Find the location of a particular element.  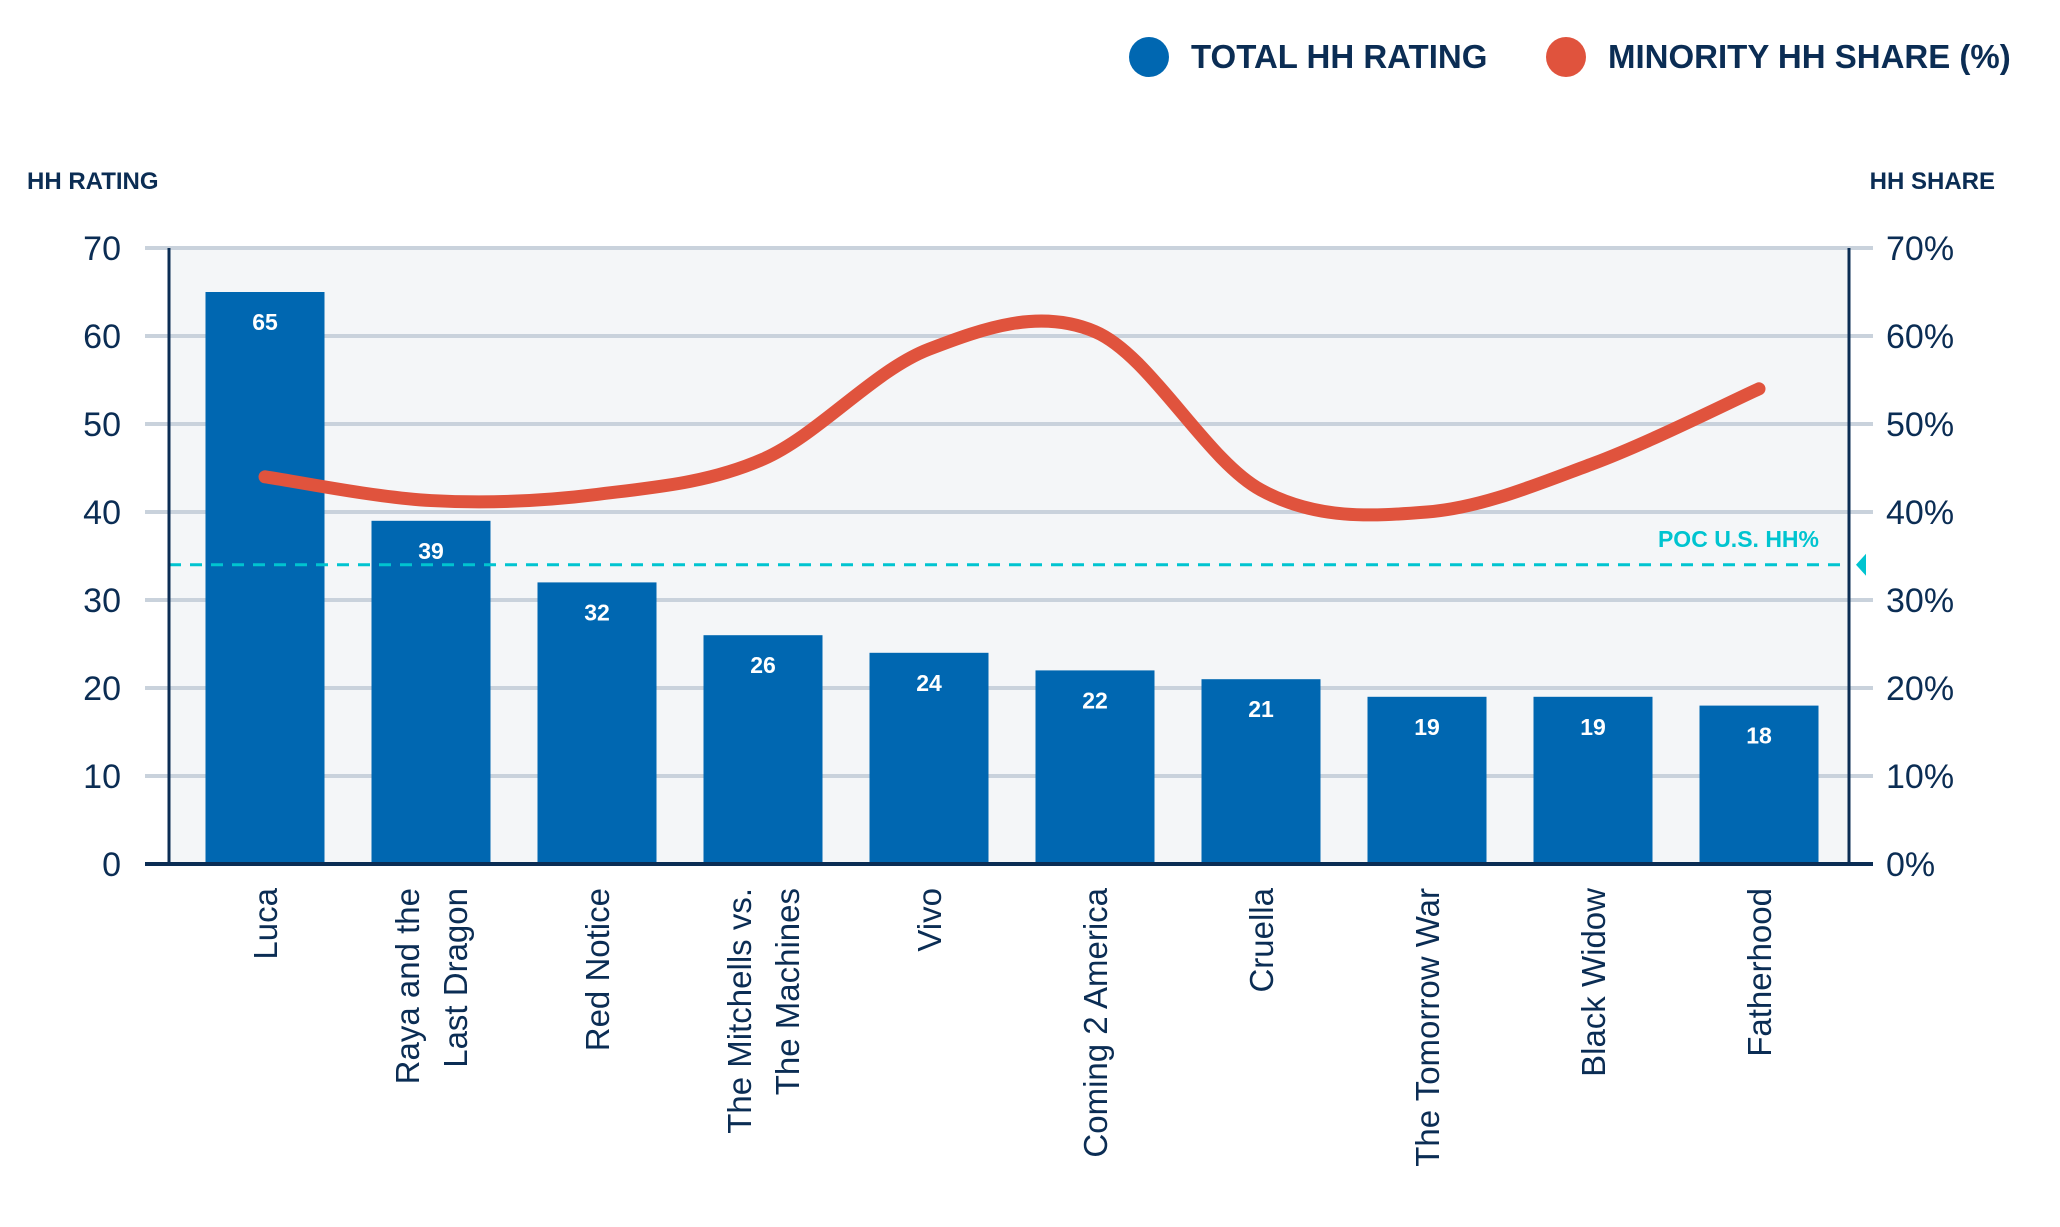

right-tick-label: 30% is located at coordinates (1920, 601).